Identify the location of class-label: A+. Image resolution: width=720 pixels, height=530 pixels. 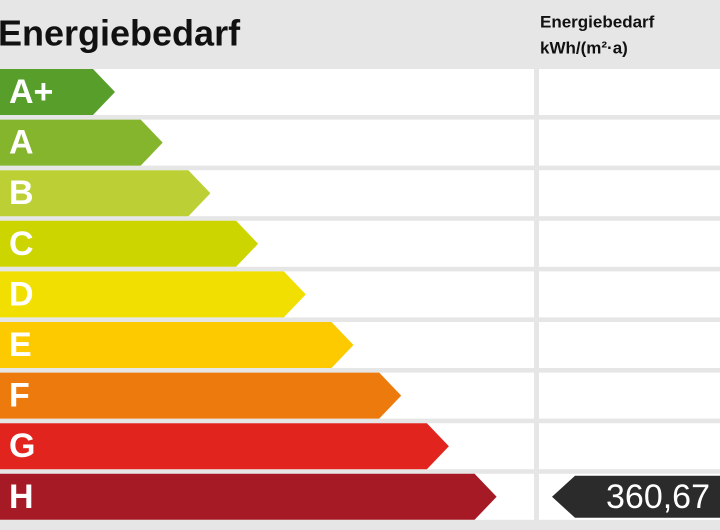
(31, 92).